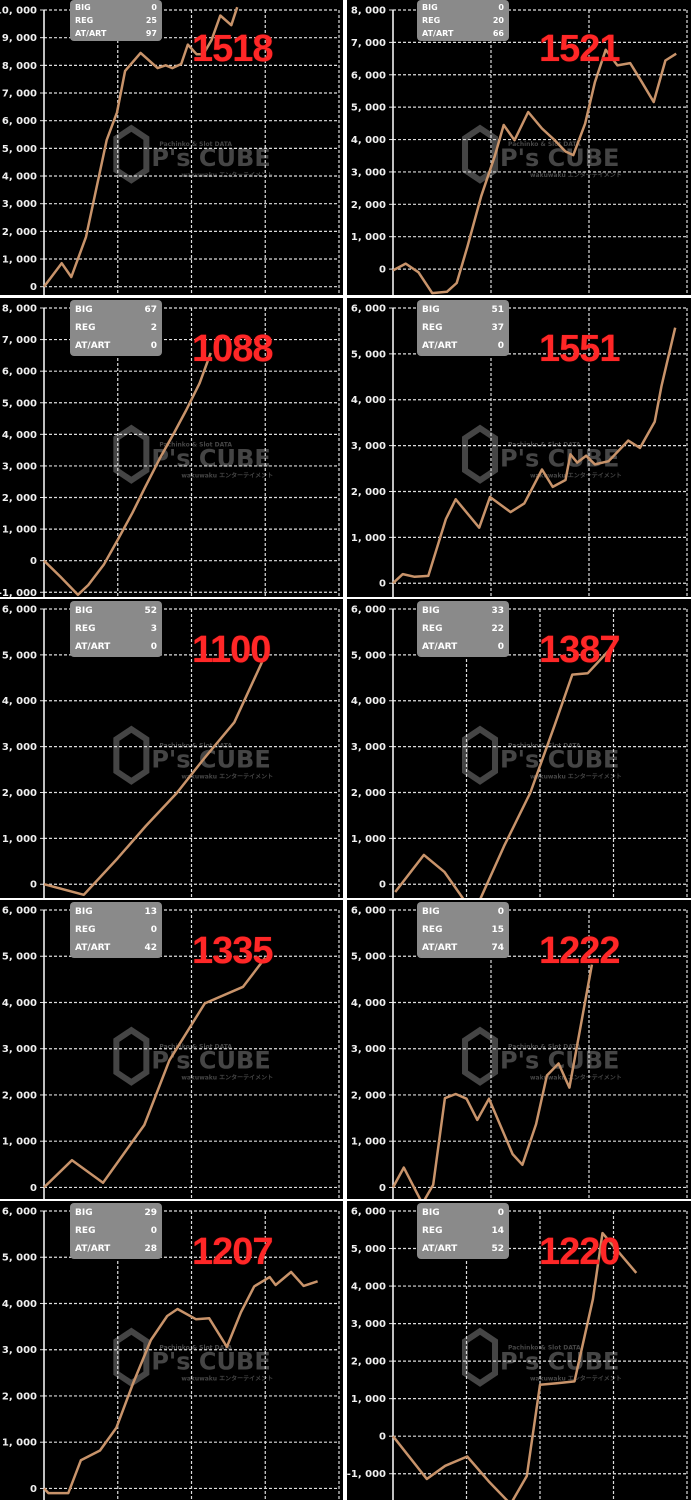  What do you see at coordinates (463, 930) in the screenshot?
I see `stats-row: REG 15` at bounding box center [463, 930].